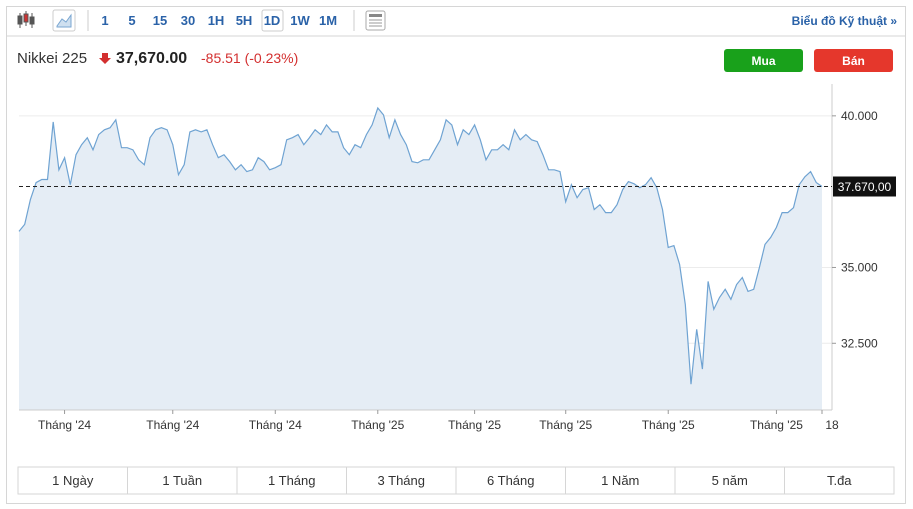 This screenshot has height=509, width=913. I want to click on current-price-label: 37.670,00, so click(865, 187).